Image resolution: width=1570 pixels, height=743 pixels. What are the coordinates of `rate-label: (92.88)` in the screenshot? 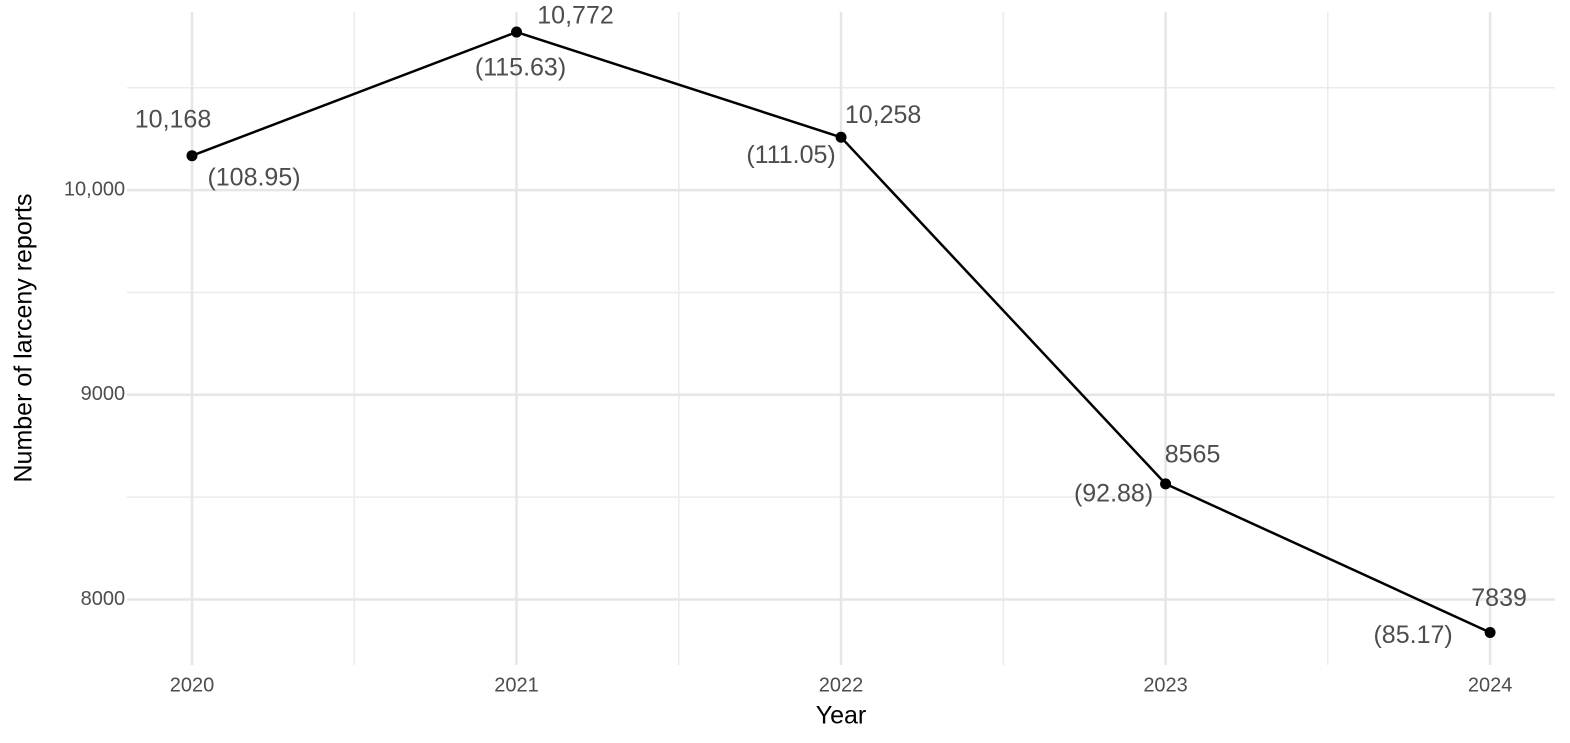 It's located at (1113, 493).